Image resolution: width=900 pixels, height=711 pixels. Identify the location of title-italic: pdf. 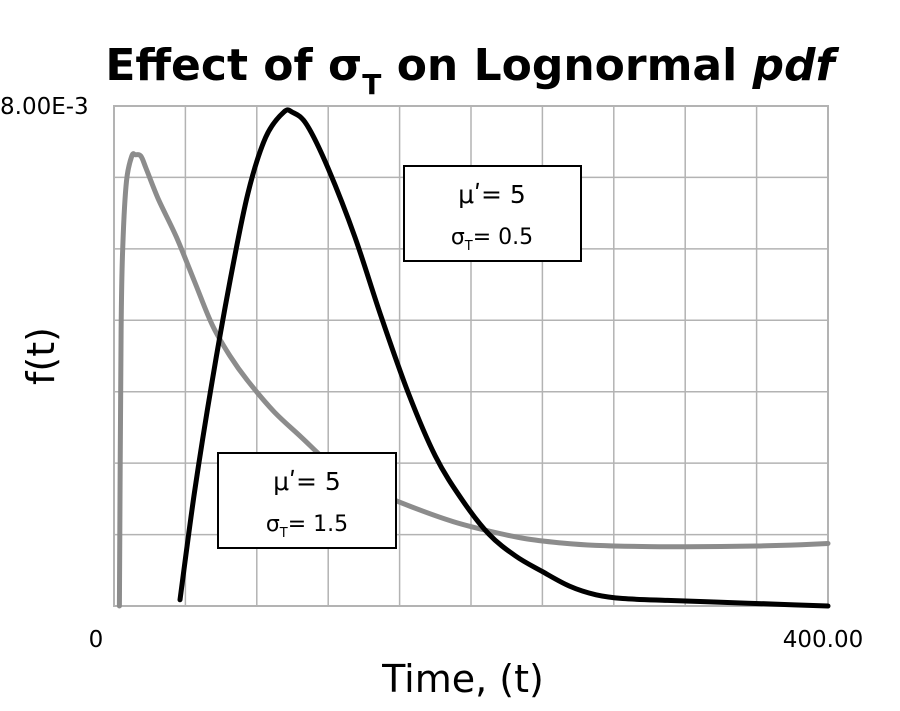
(796, 65).